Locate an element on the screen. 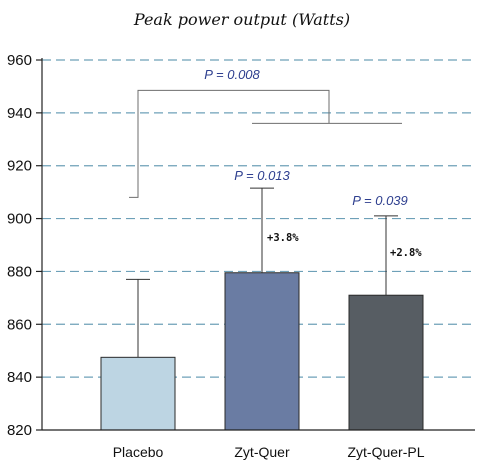 The height and width of the screenshot is (475, 490). p-value-label: P = 0.039 is located at coordinates (380, 200).